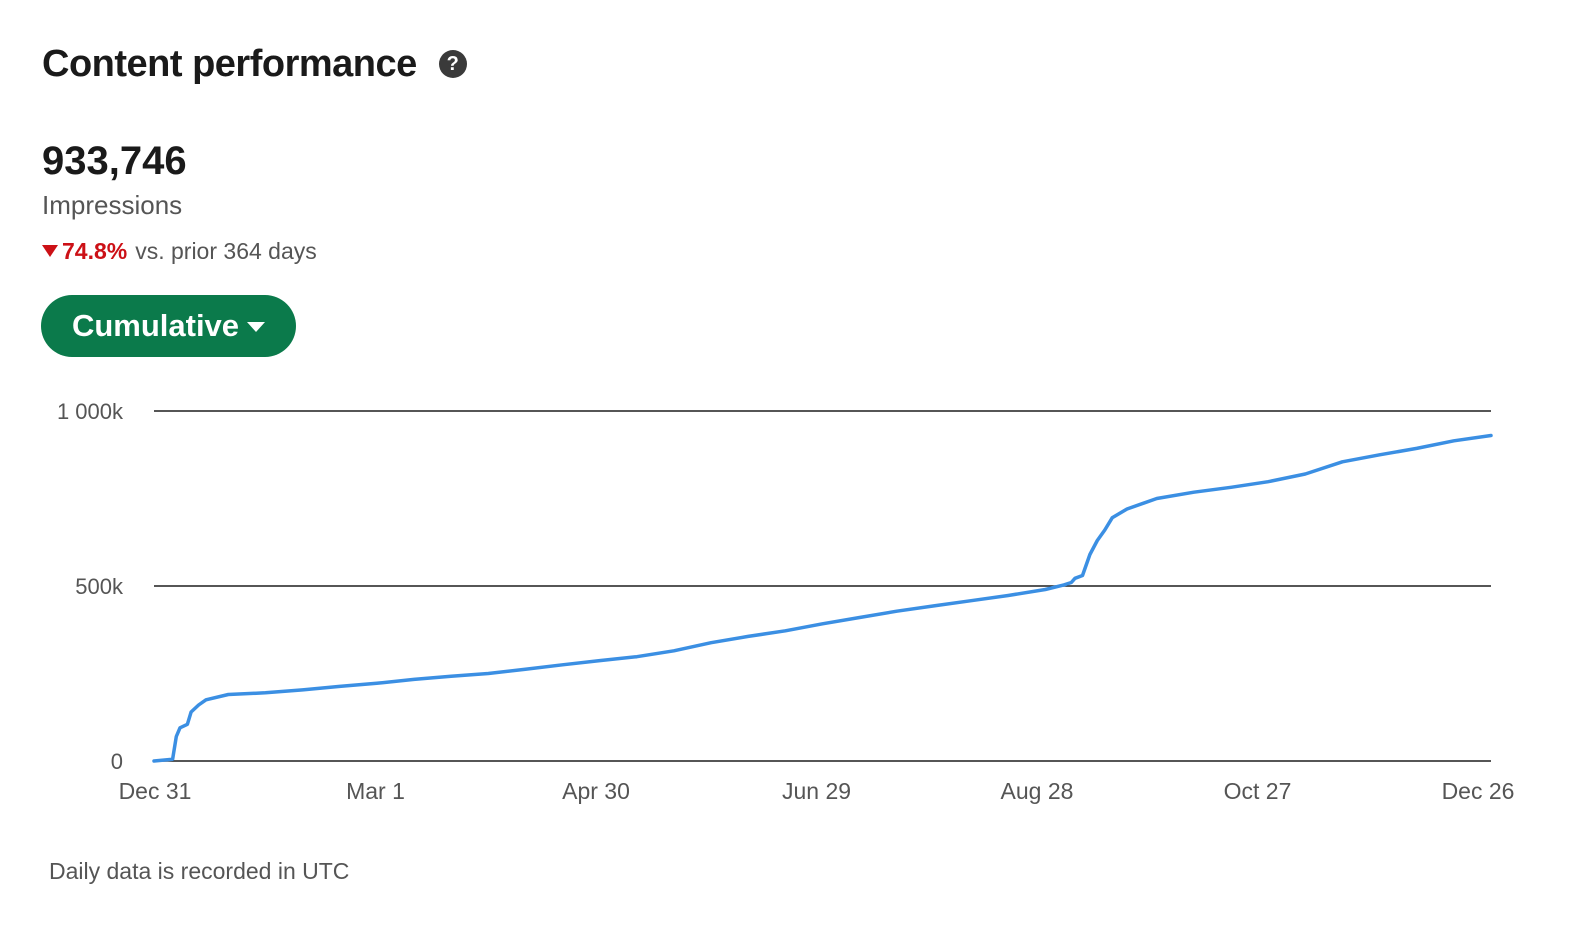 Image resolution: width=1596 pixels, height=942 pixels. What do you see at coordinates (95, 251) in the screenshot?
I see `change-percentage: 74.8%` at bounding box center [95, 251].